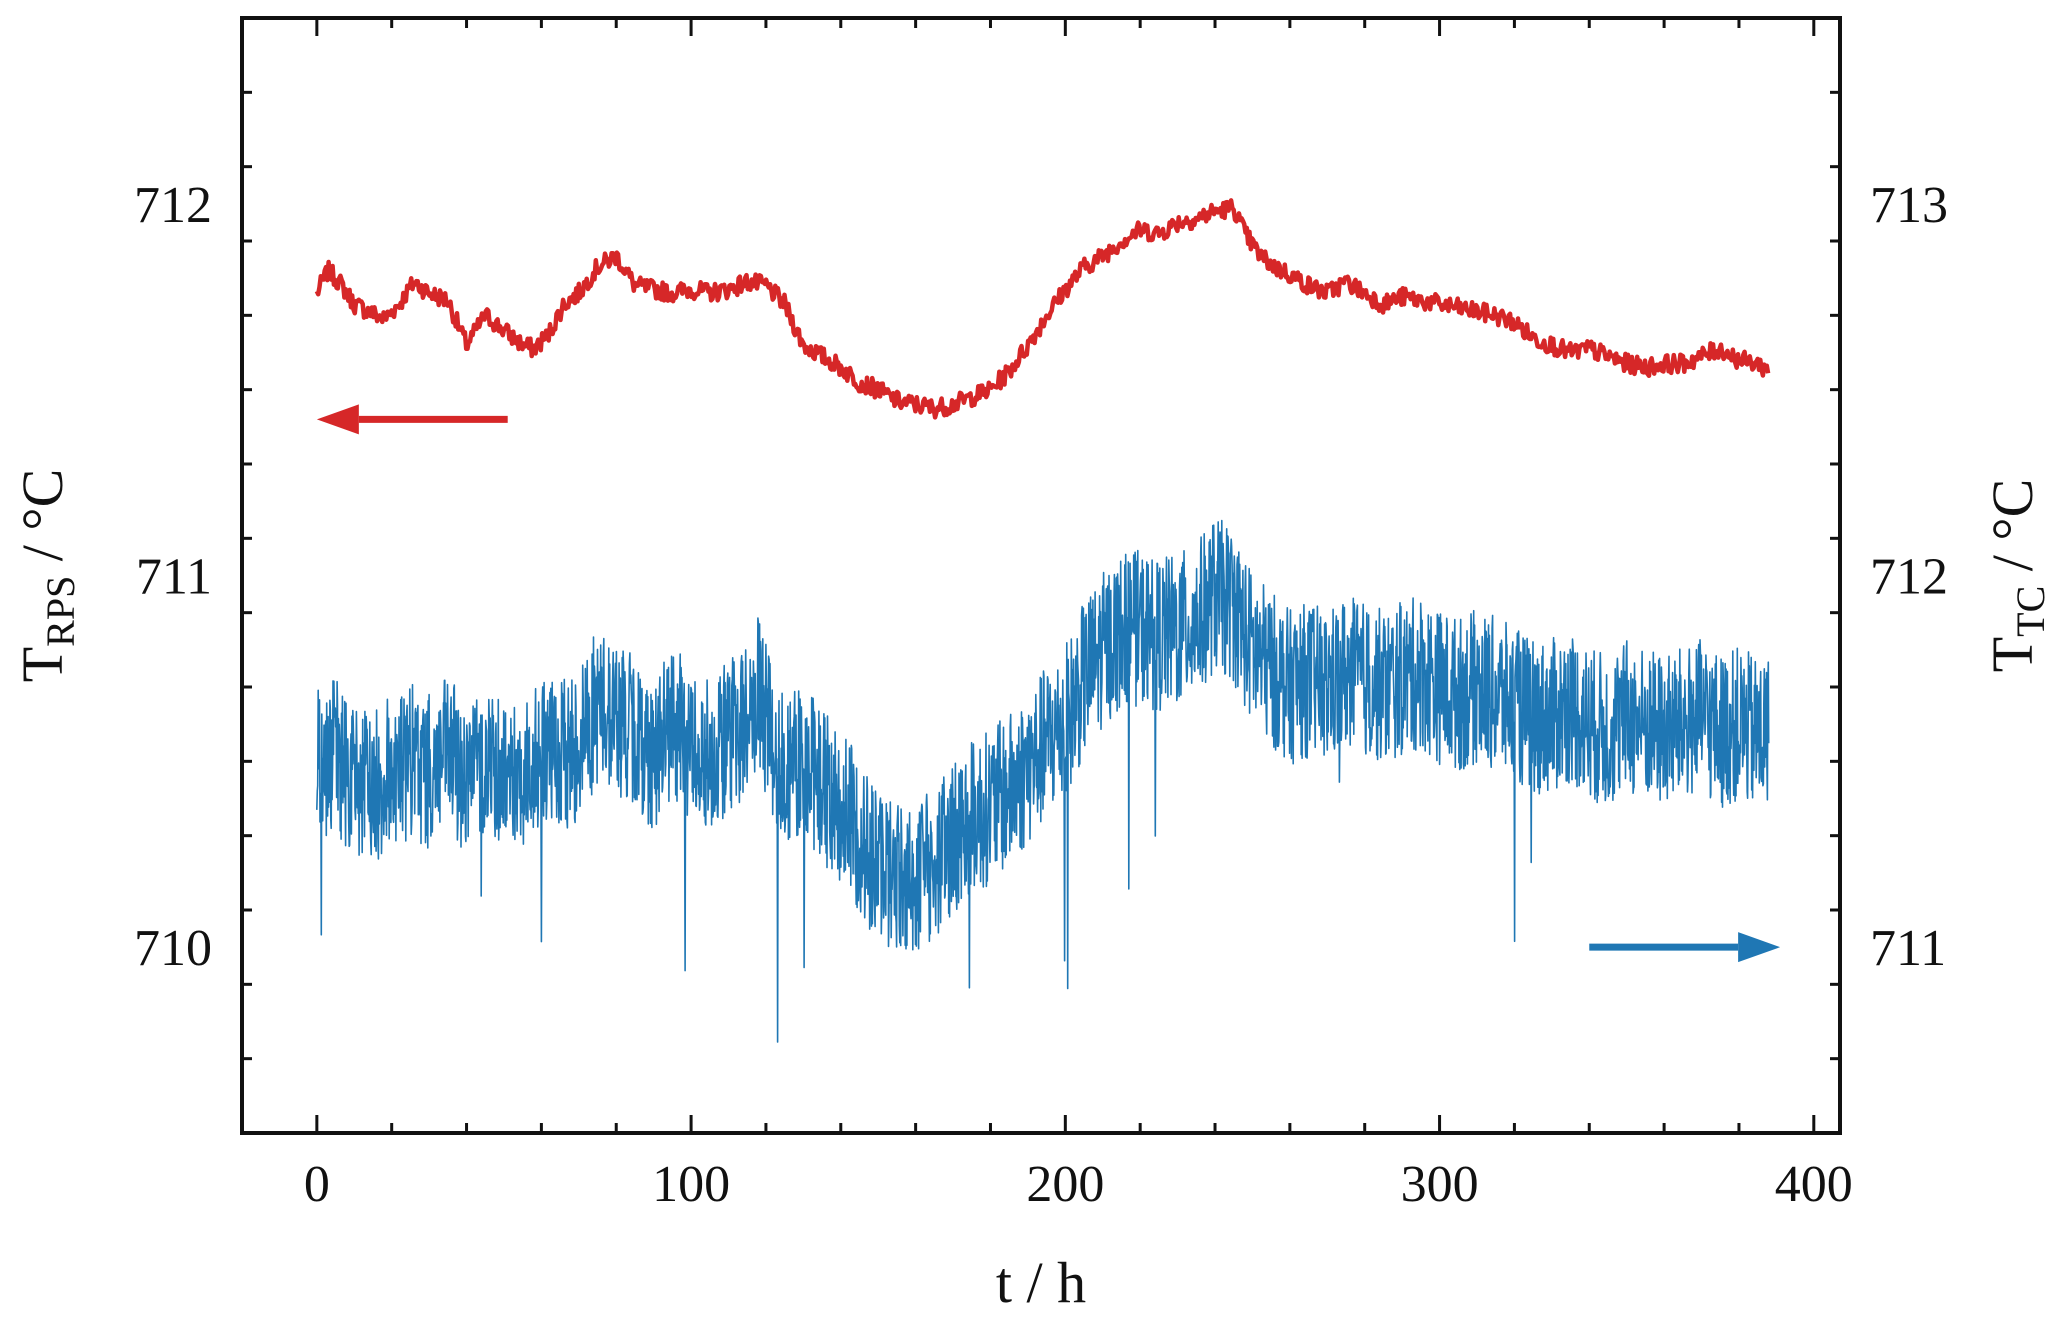 This screenshot has width=2067, height=1320. Describe the element at coordinates (337, 419) in the screenshot. I see `left-axis-arrow-head` at that location.